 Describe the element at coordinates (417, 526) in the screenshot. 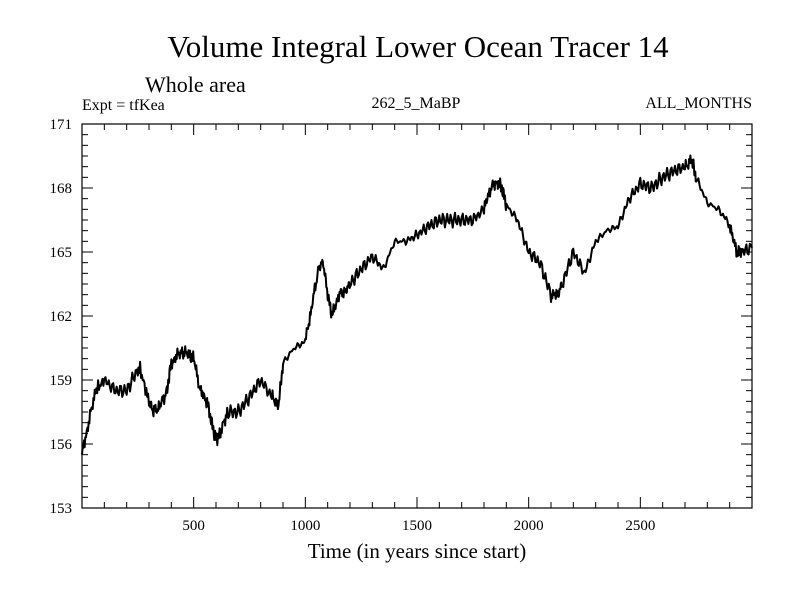

I see `x-tick-label: 1500` at that location.